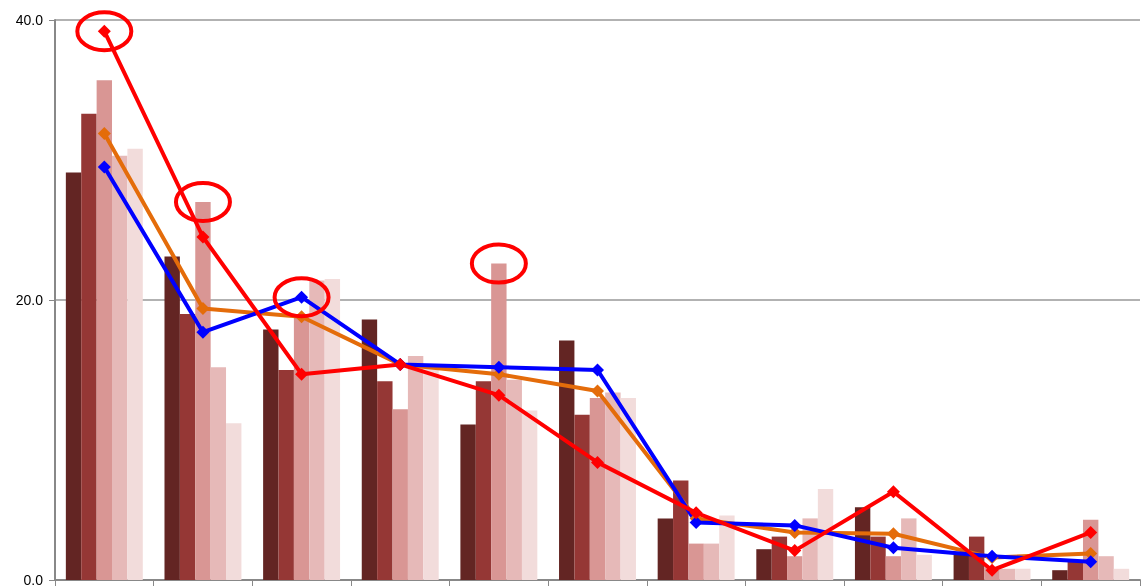 This screenshot has height=588, width=1141. What do you see at coordinates (29, 20) in the screenshot?
I see `y-tick-label: 40.0` at bounding box center [29, 20].